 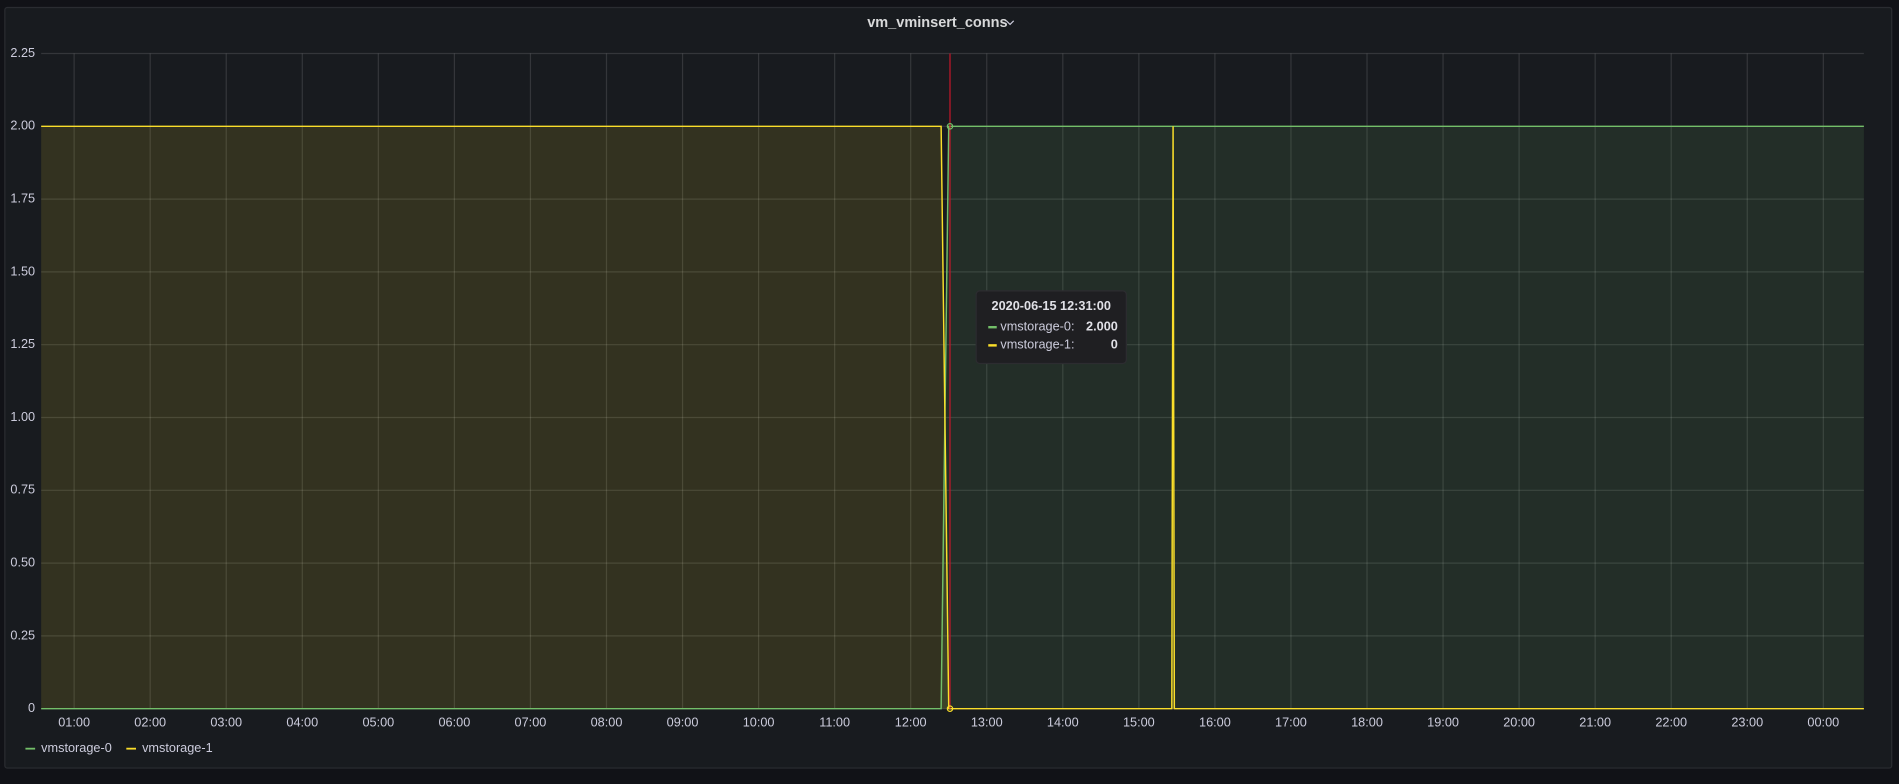 What do you see at coordinates (759, 722) in the screenshot?
I see `x-tick-label: 10:00` at bounding box center [759, 722].